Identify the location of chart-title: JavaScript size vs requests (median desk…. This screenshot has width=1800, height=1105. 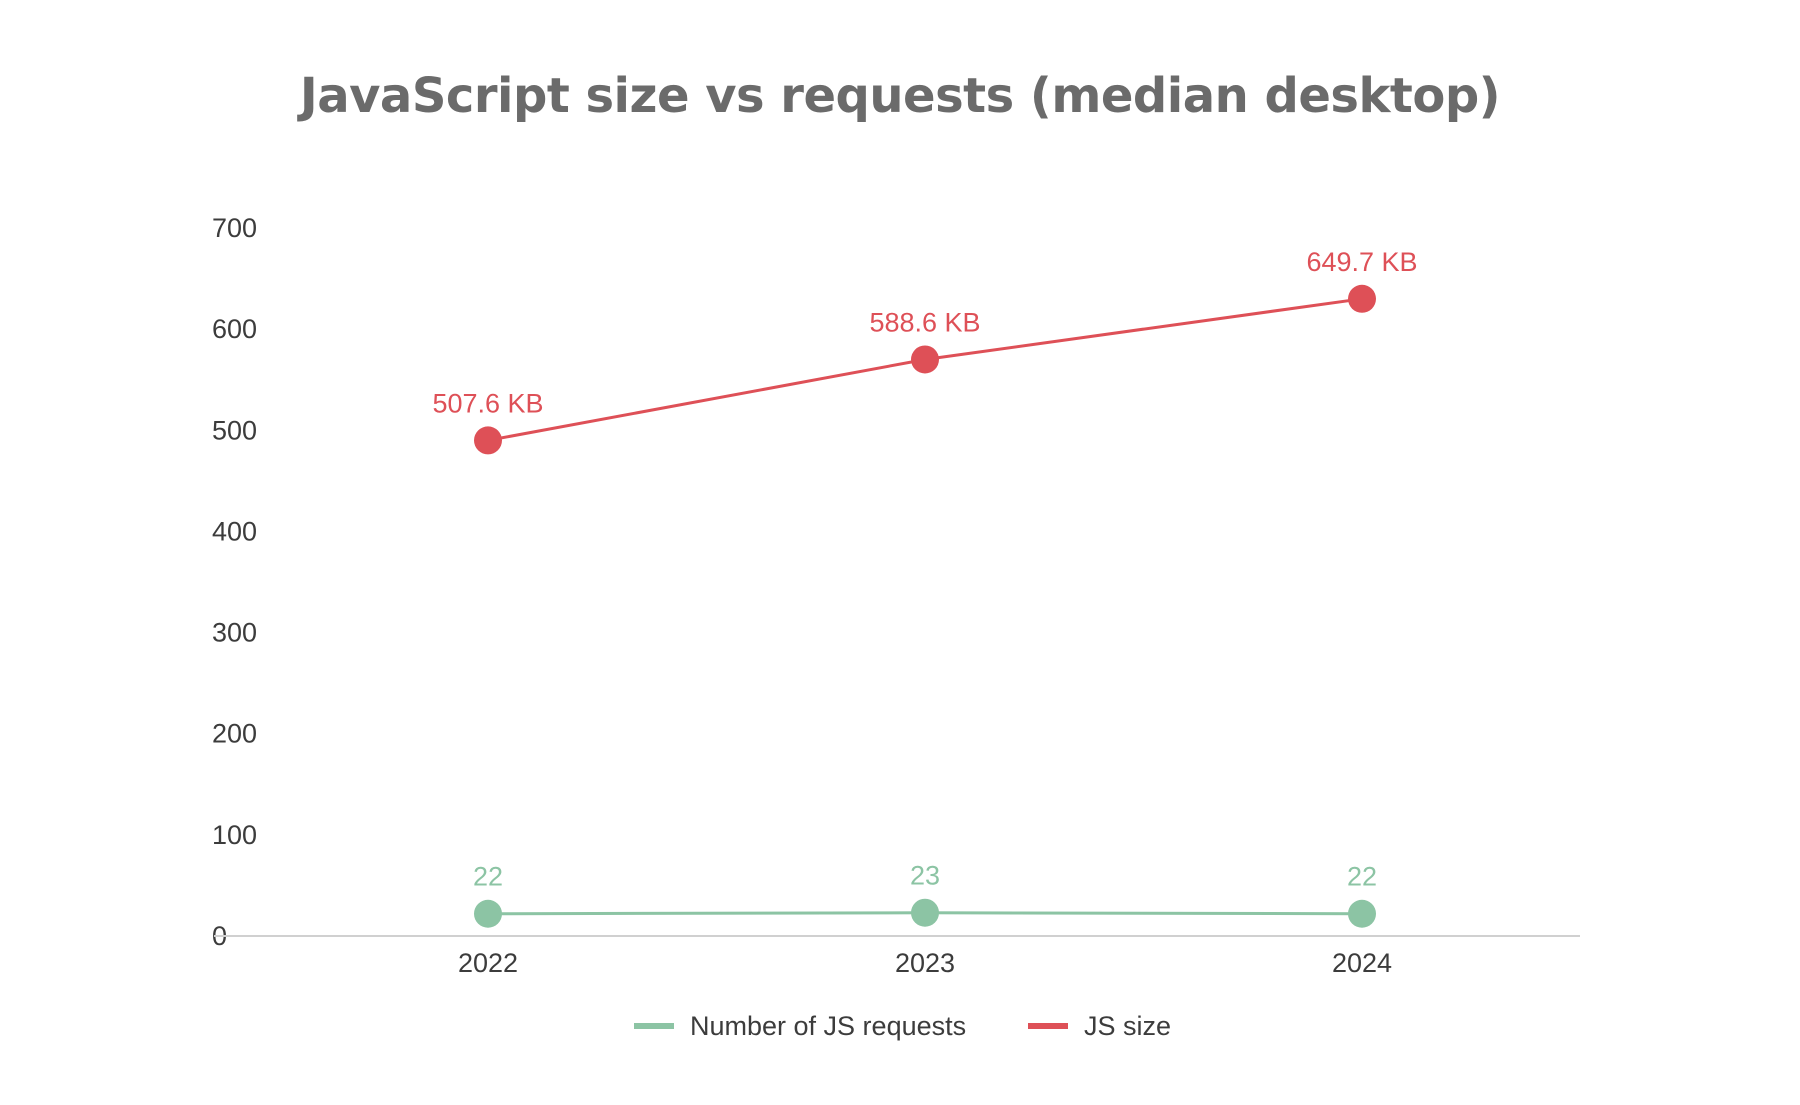
(900, 96).